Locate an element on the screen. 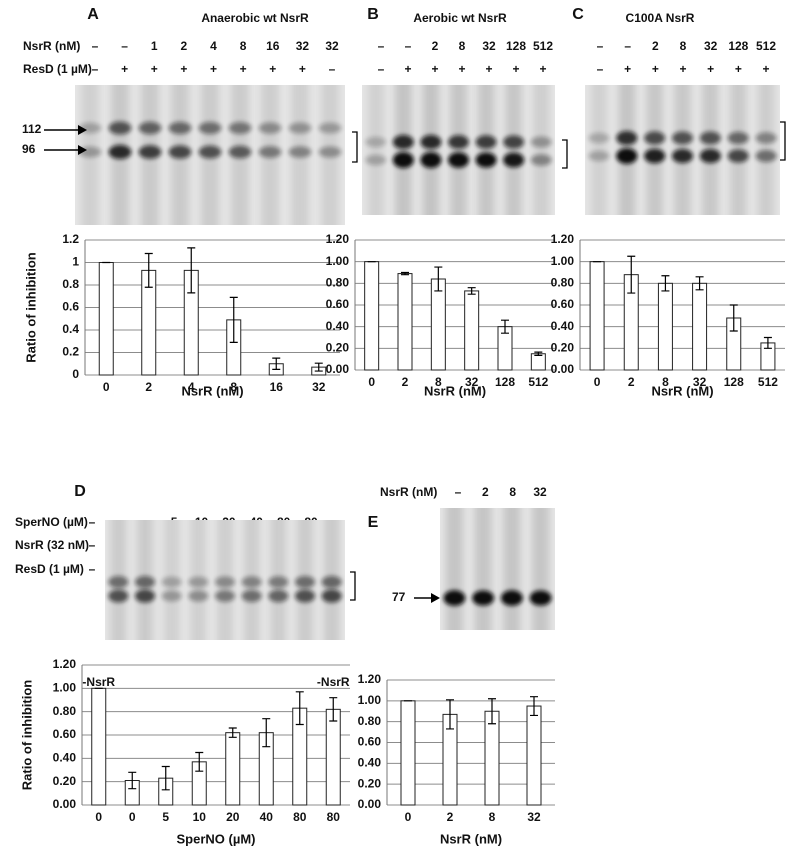  marker-arrowhead is located at coordinates (435, 598).